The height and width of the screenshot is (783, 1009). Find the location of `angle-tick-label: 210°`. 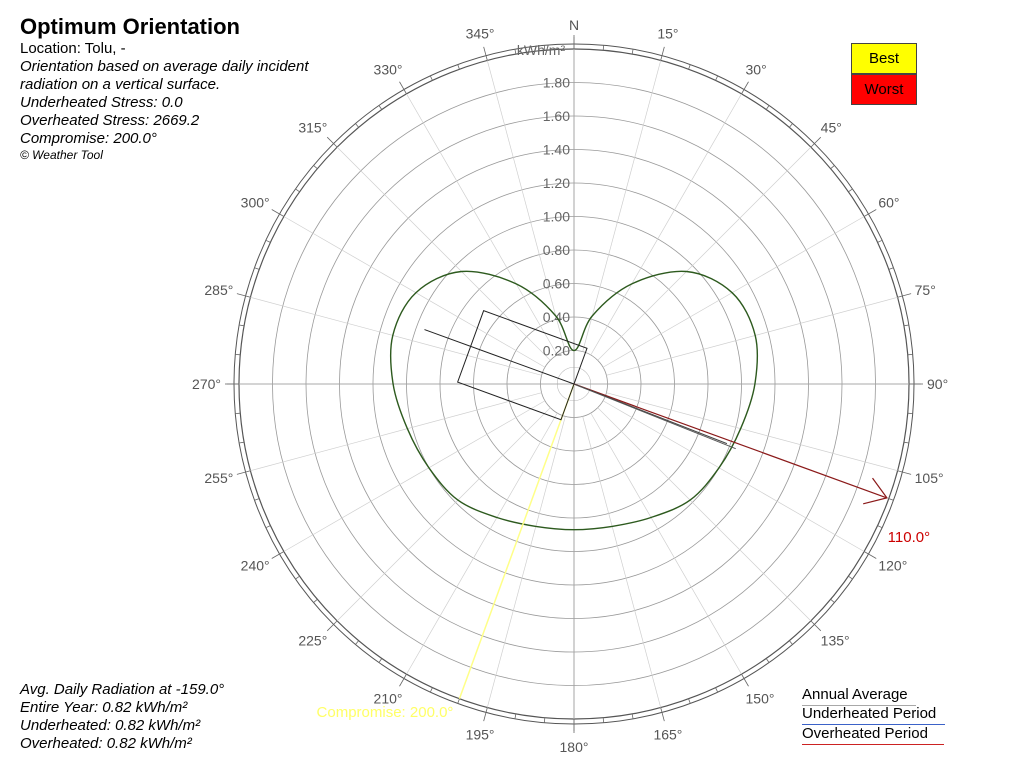

angle-tick-label: 210° is located at coordinates (388, 698).